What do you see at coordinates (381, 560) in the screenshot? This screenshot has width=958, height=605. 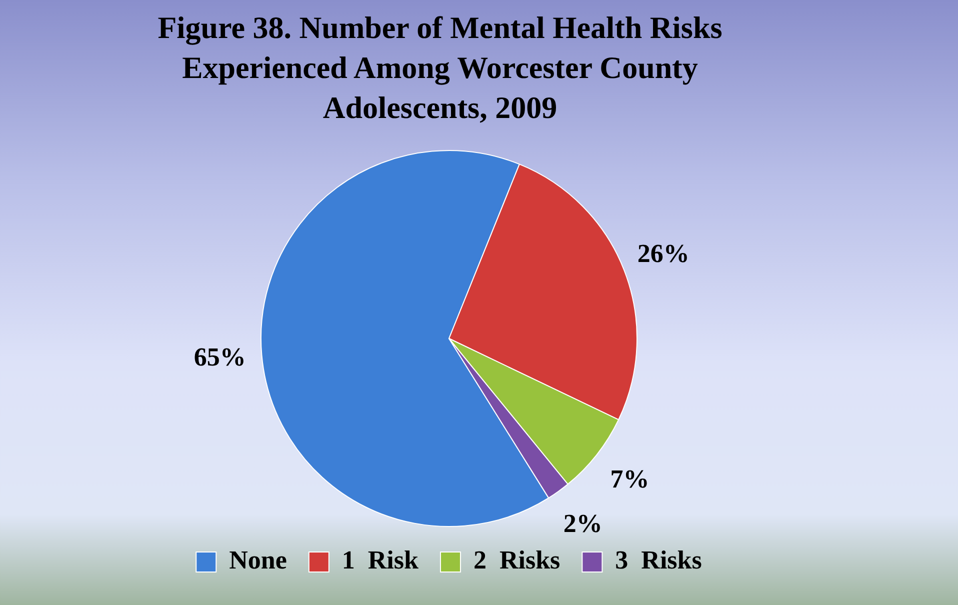 I see `legend-label: 1 Risk` at bounding box center [381, 560].